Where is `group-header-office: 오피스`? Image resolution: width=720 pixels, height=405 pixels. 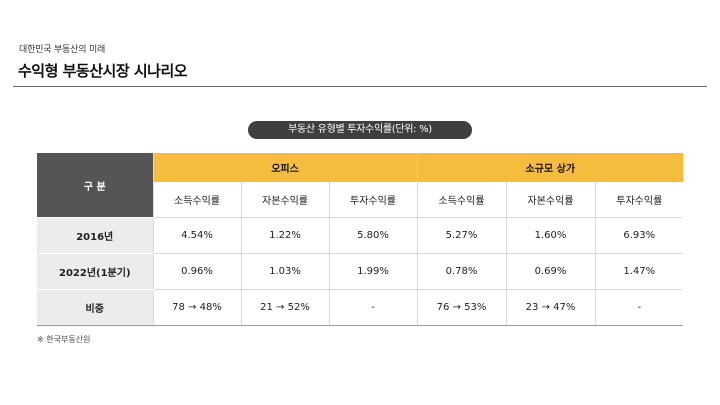 group-header-office: 오피스 is located at coordinates (285, 167).